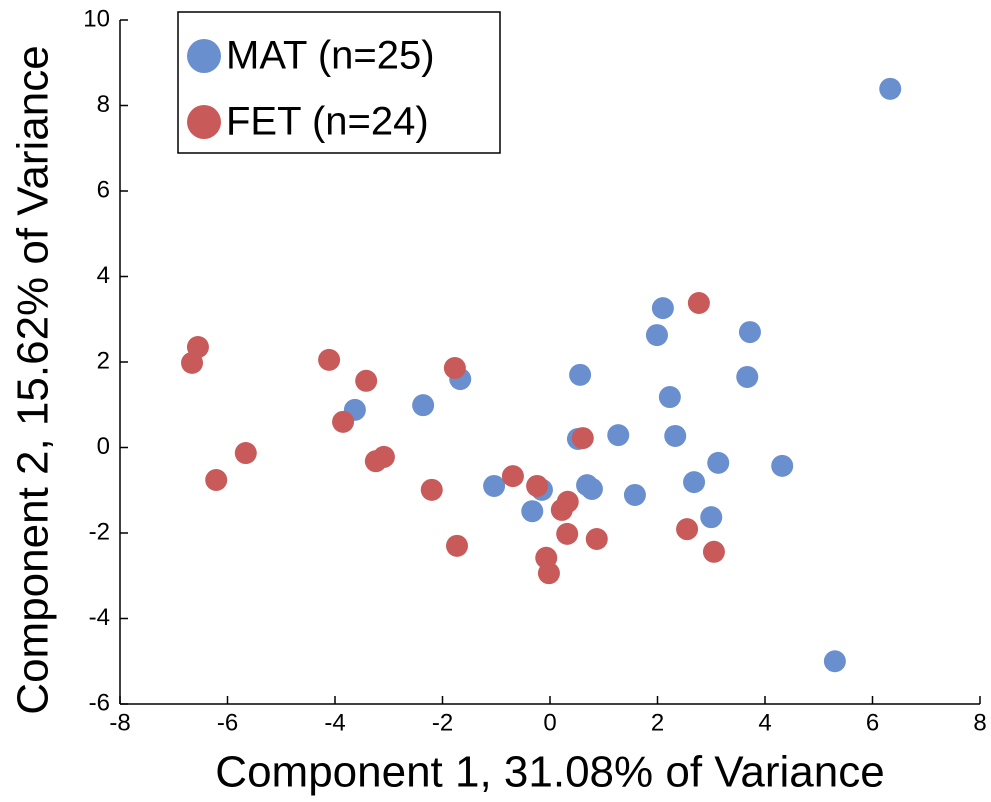 The height and width of the screenshot is (802, 991). I want to click on legend-box, so click(339, 82).